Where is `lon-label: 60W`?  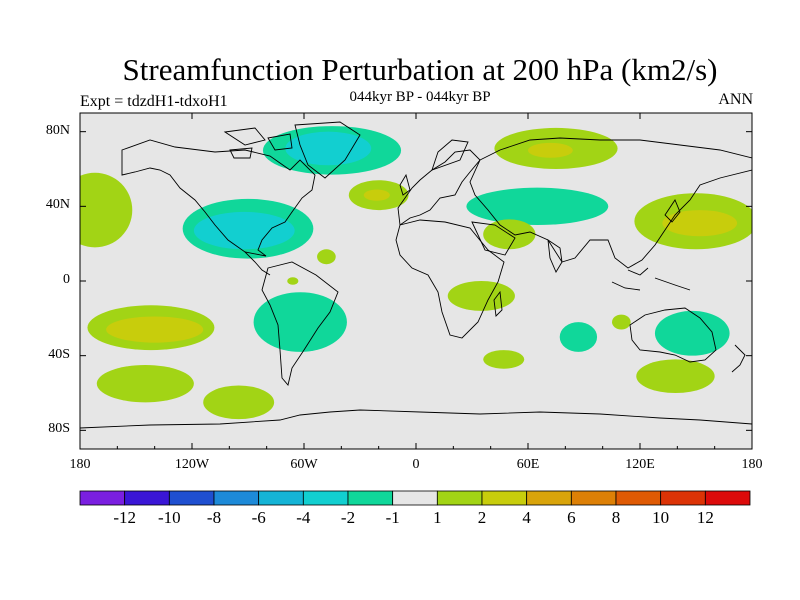 lon-label: 60W is located at coordinates (304, 464).